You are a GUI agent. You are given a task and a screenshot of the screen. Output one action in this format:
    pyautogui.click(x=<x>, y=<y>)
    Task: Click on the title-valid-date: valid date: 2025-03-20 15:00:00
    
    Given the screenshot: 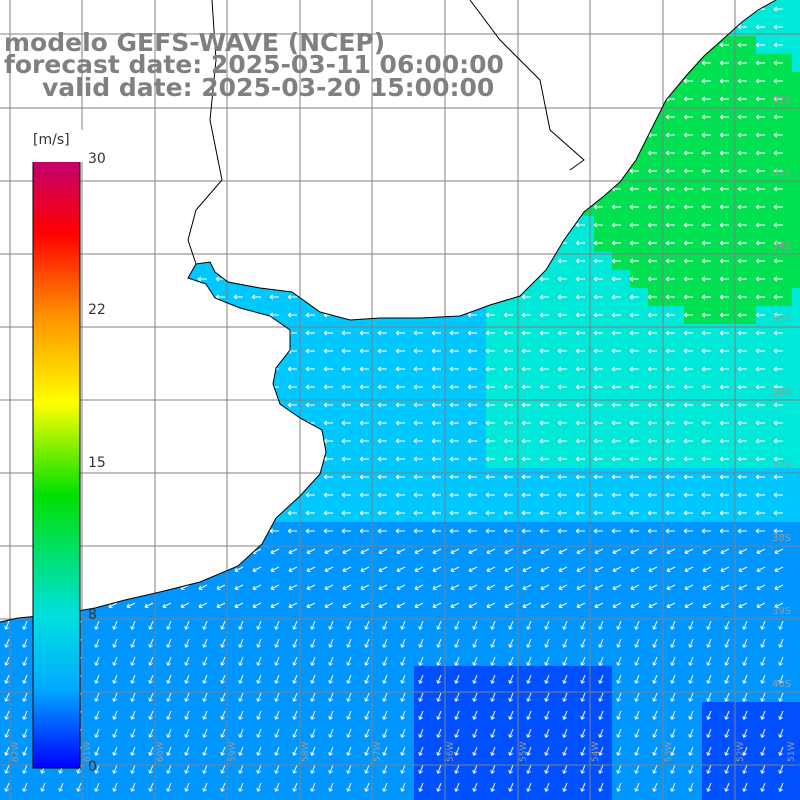 What is the action you would take?
    pyautogui.click(x=268, y=87)
    